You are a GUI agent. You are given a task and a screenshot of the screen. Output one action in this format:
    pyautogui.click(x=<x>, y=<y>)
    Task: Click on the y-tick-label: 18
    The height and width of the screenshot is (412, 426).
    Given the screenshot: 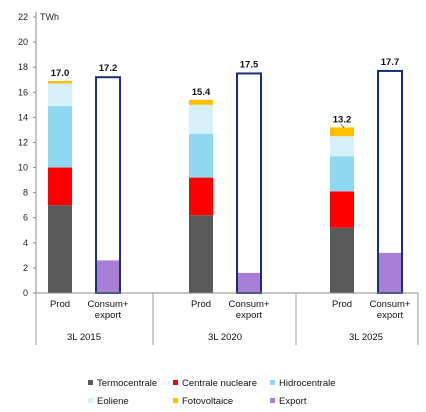 What is the action you would take?
    pyautogui.click(x=23, y=67)
    